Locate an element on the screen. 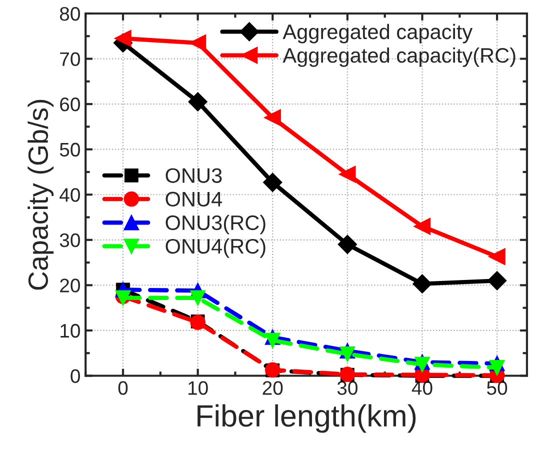 The width and height of the screenshot is (535, 450). legend-label: Aggregated capacity(RC) is located at coordinates (399, 57).